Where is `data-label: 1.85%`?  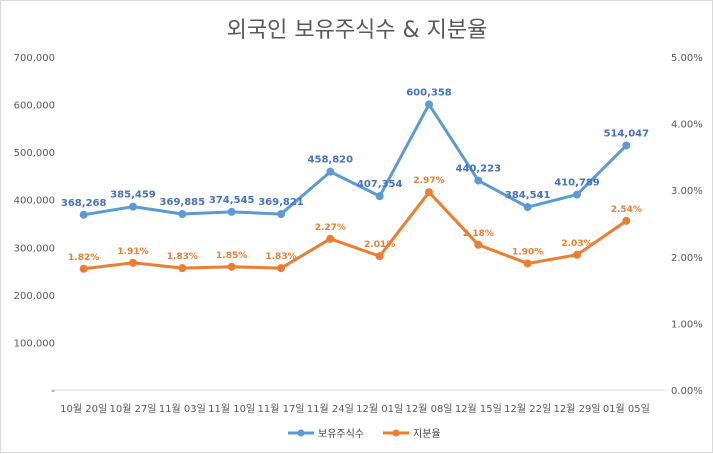 data-label: 1.85% is located at coordinates (231, 256).